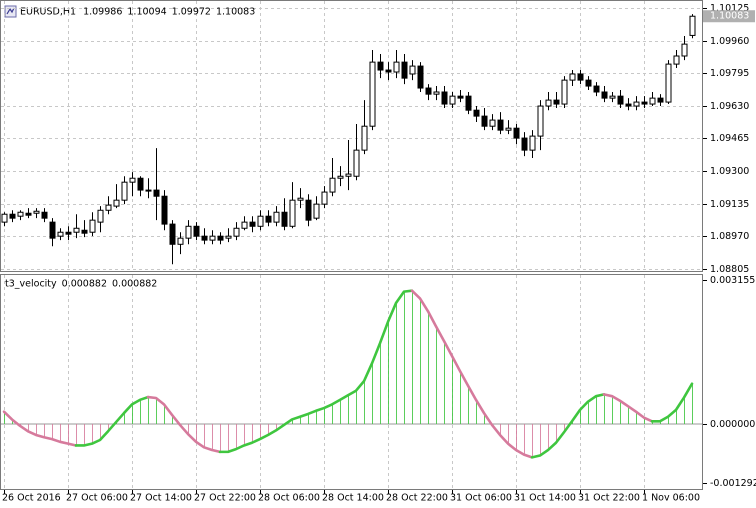  Describe the element at coordinates (732, 280) in the screenshot. I see `y-tick-label: 0.003155` at that location.